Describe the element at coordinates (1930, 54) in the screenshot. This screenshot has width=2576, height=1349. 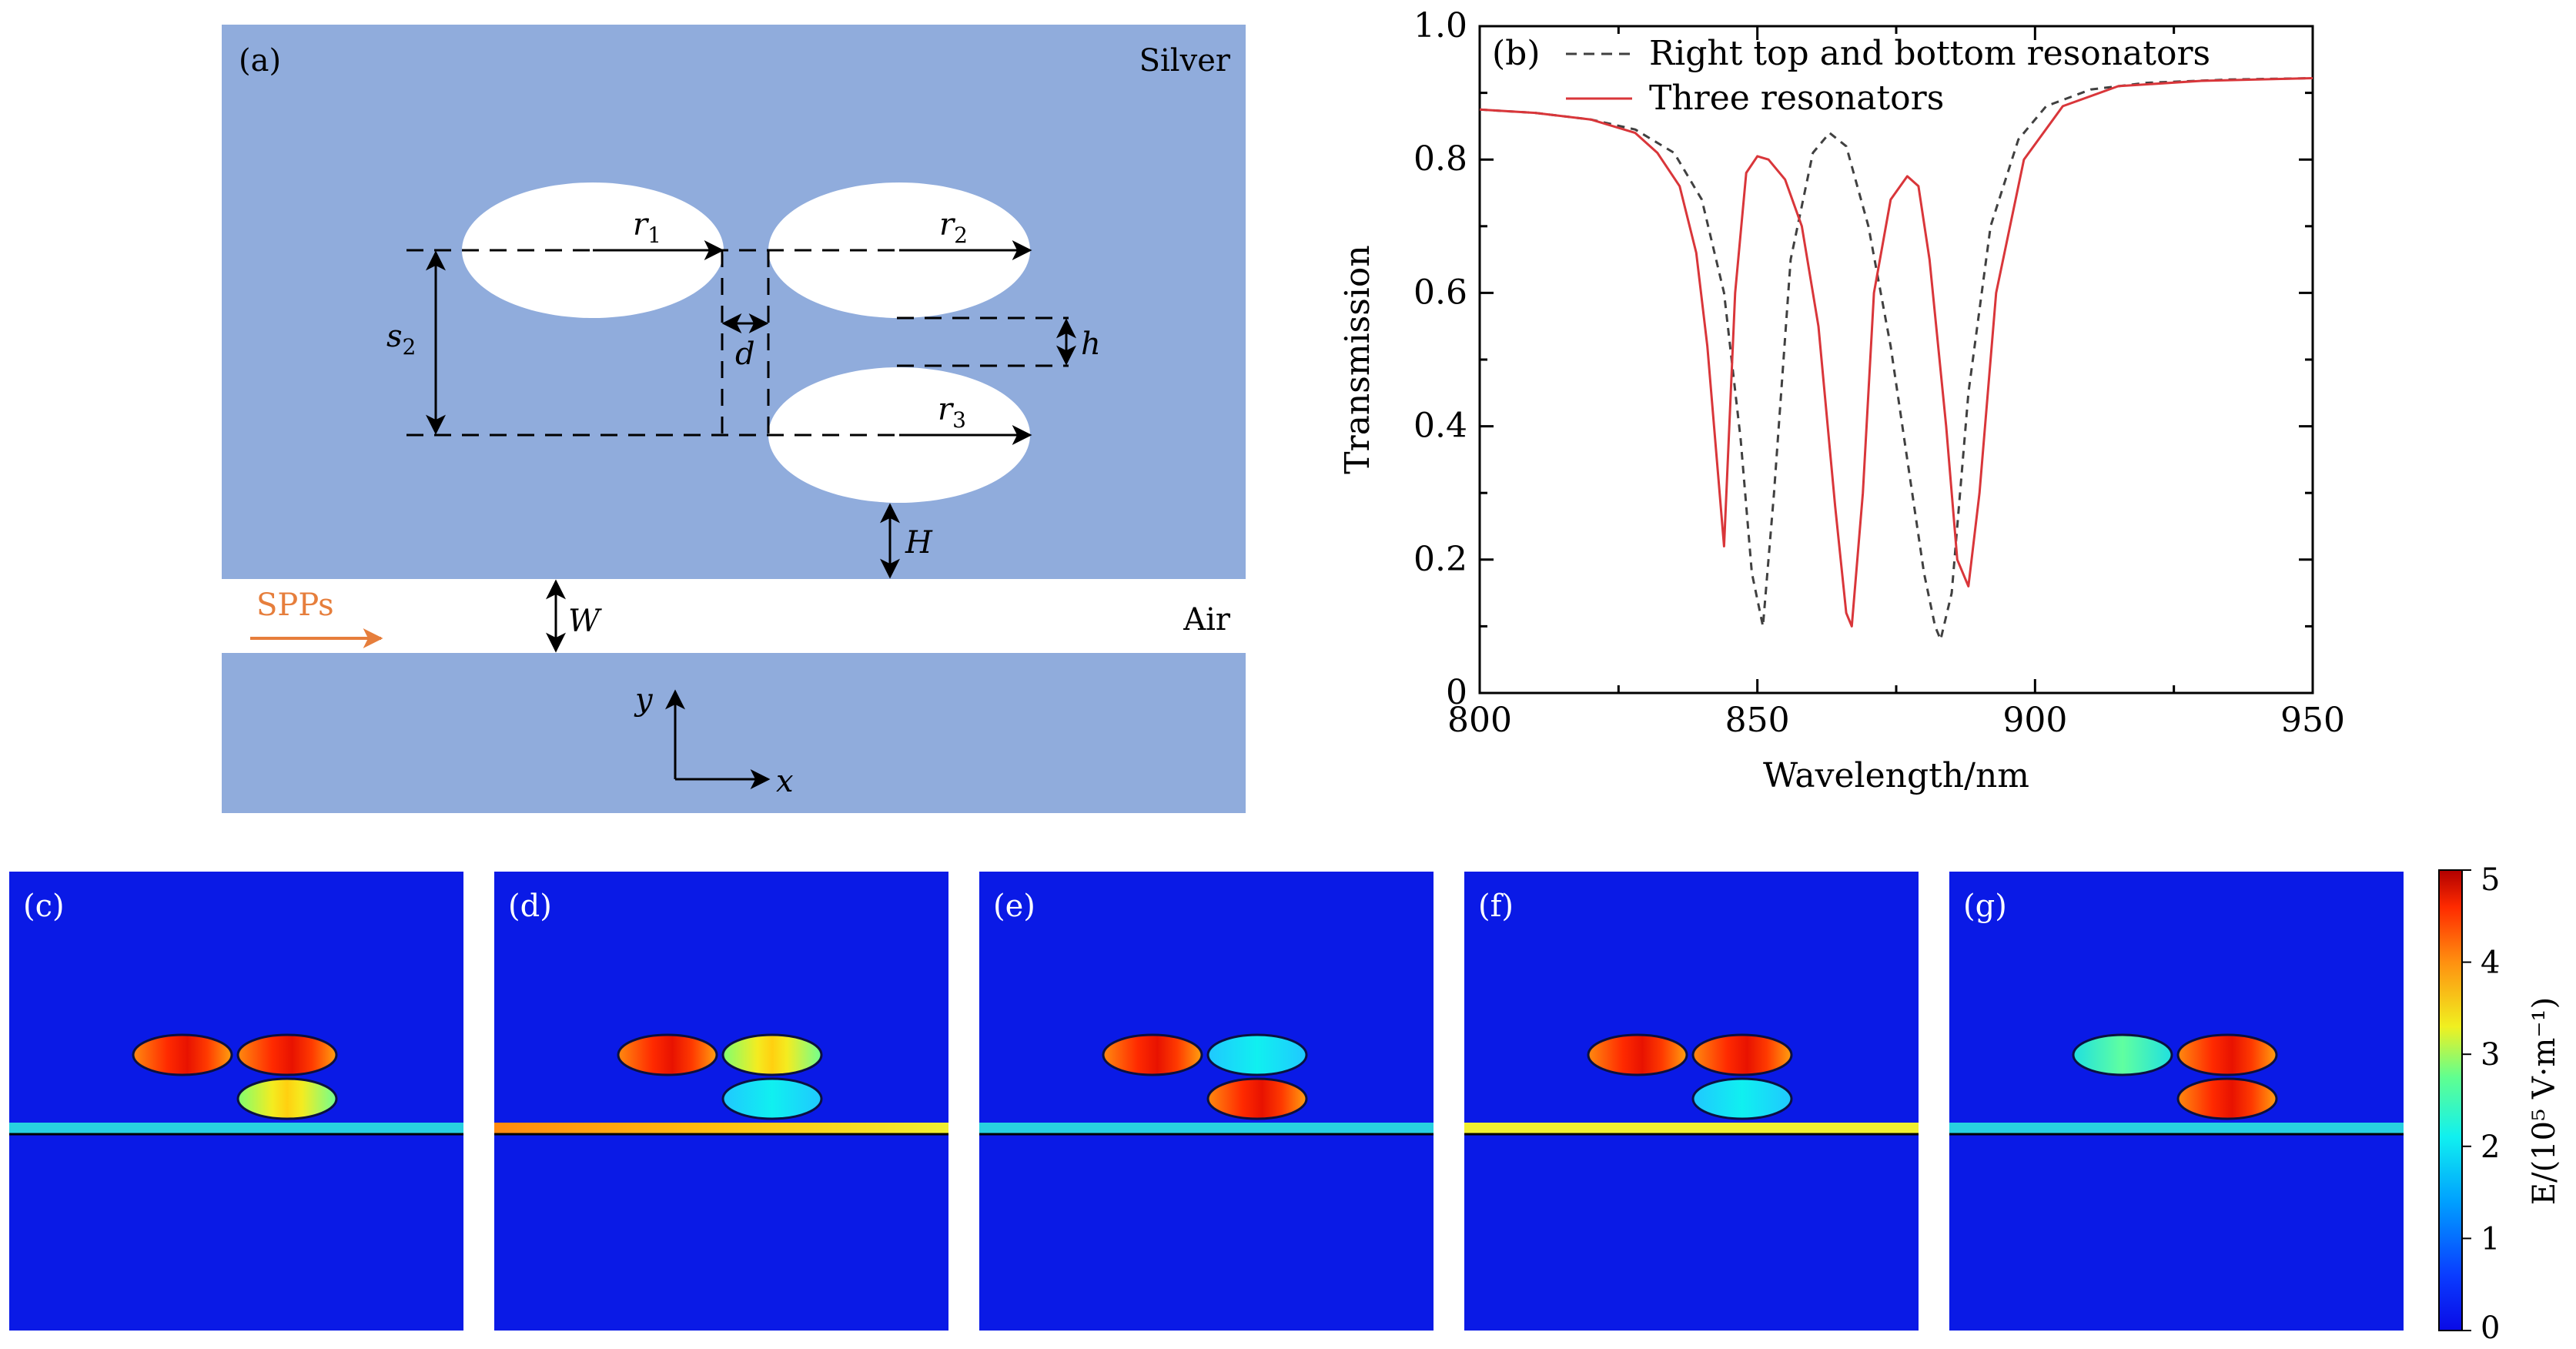
I see `legend-label-dashed: Right top and bottom resonators` at that location.